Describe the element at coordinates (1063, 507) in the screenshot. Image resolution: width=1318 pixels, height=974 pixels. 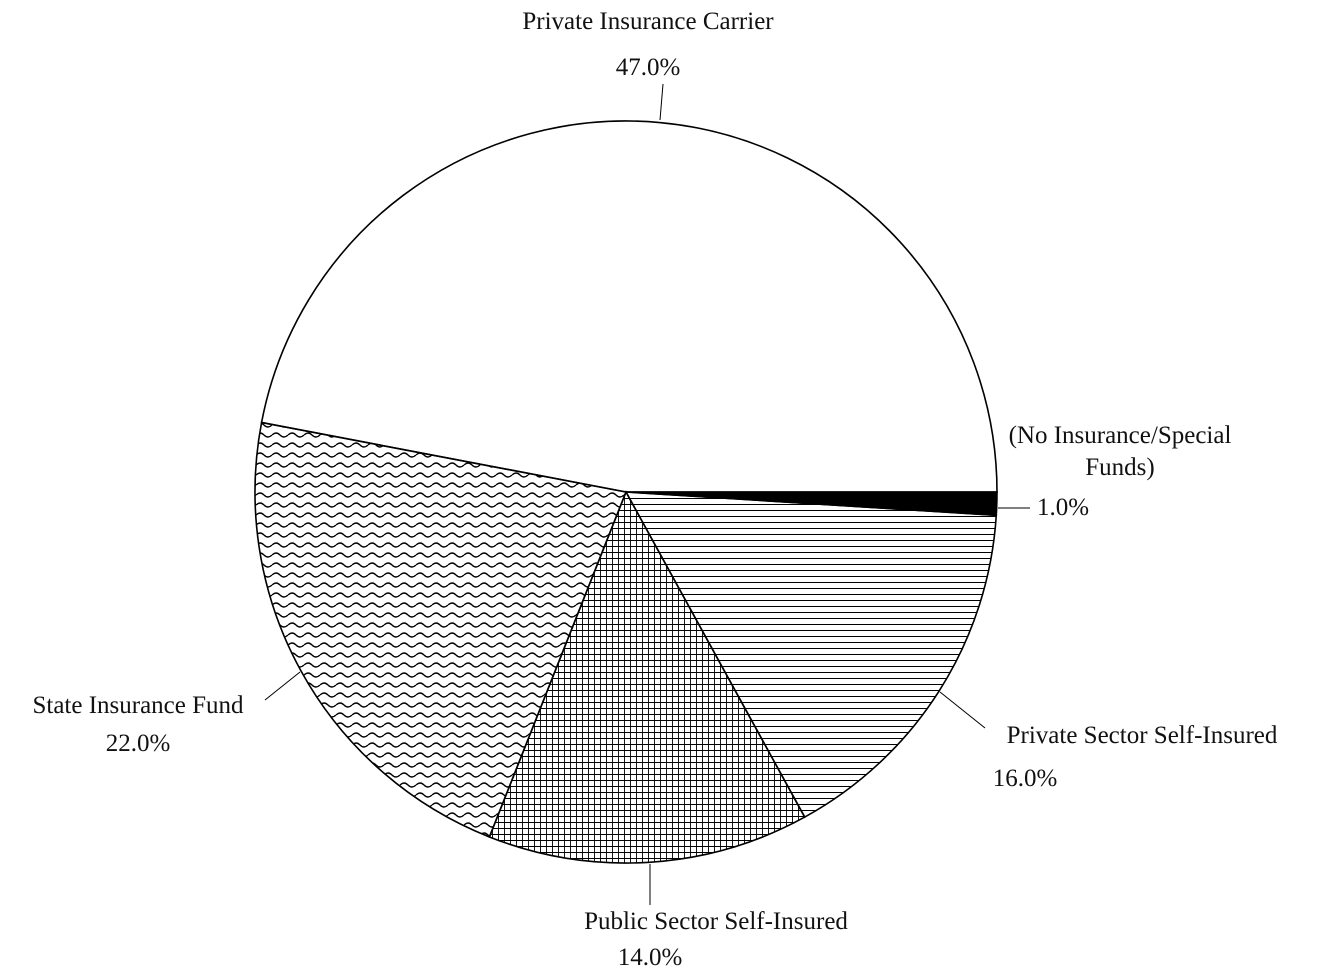
I see `value-label: 1.0%` at that location.